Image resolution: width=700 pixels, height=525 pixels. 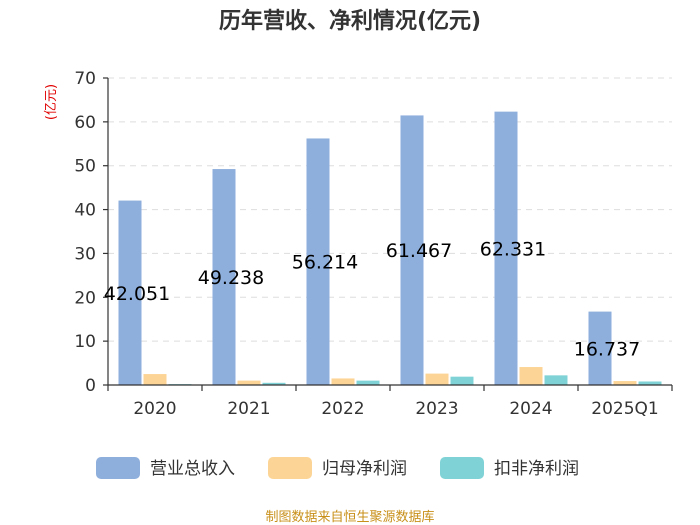 What do you see at coordinates (231, 278) in the screenshot?
I see `data-label: 49.238` at bounding box center [231, 278].